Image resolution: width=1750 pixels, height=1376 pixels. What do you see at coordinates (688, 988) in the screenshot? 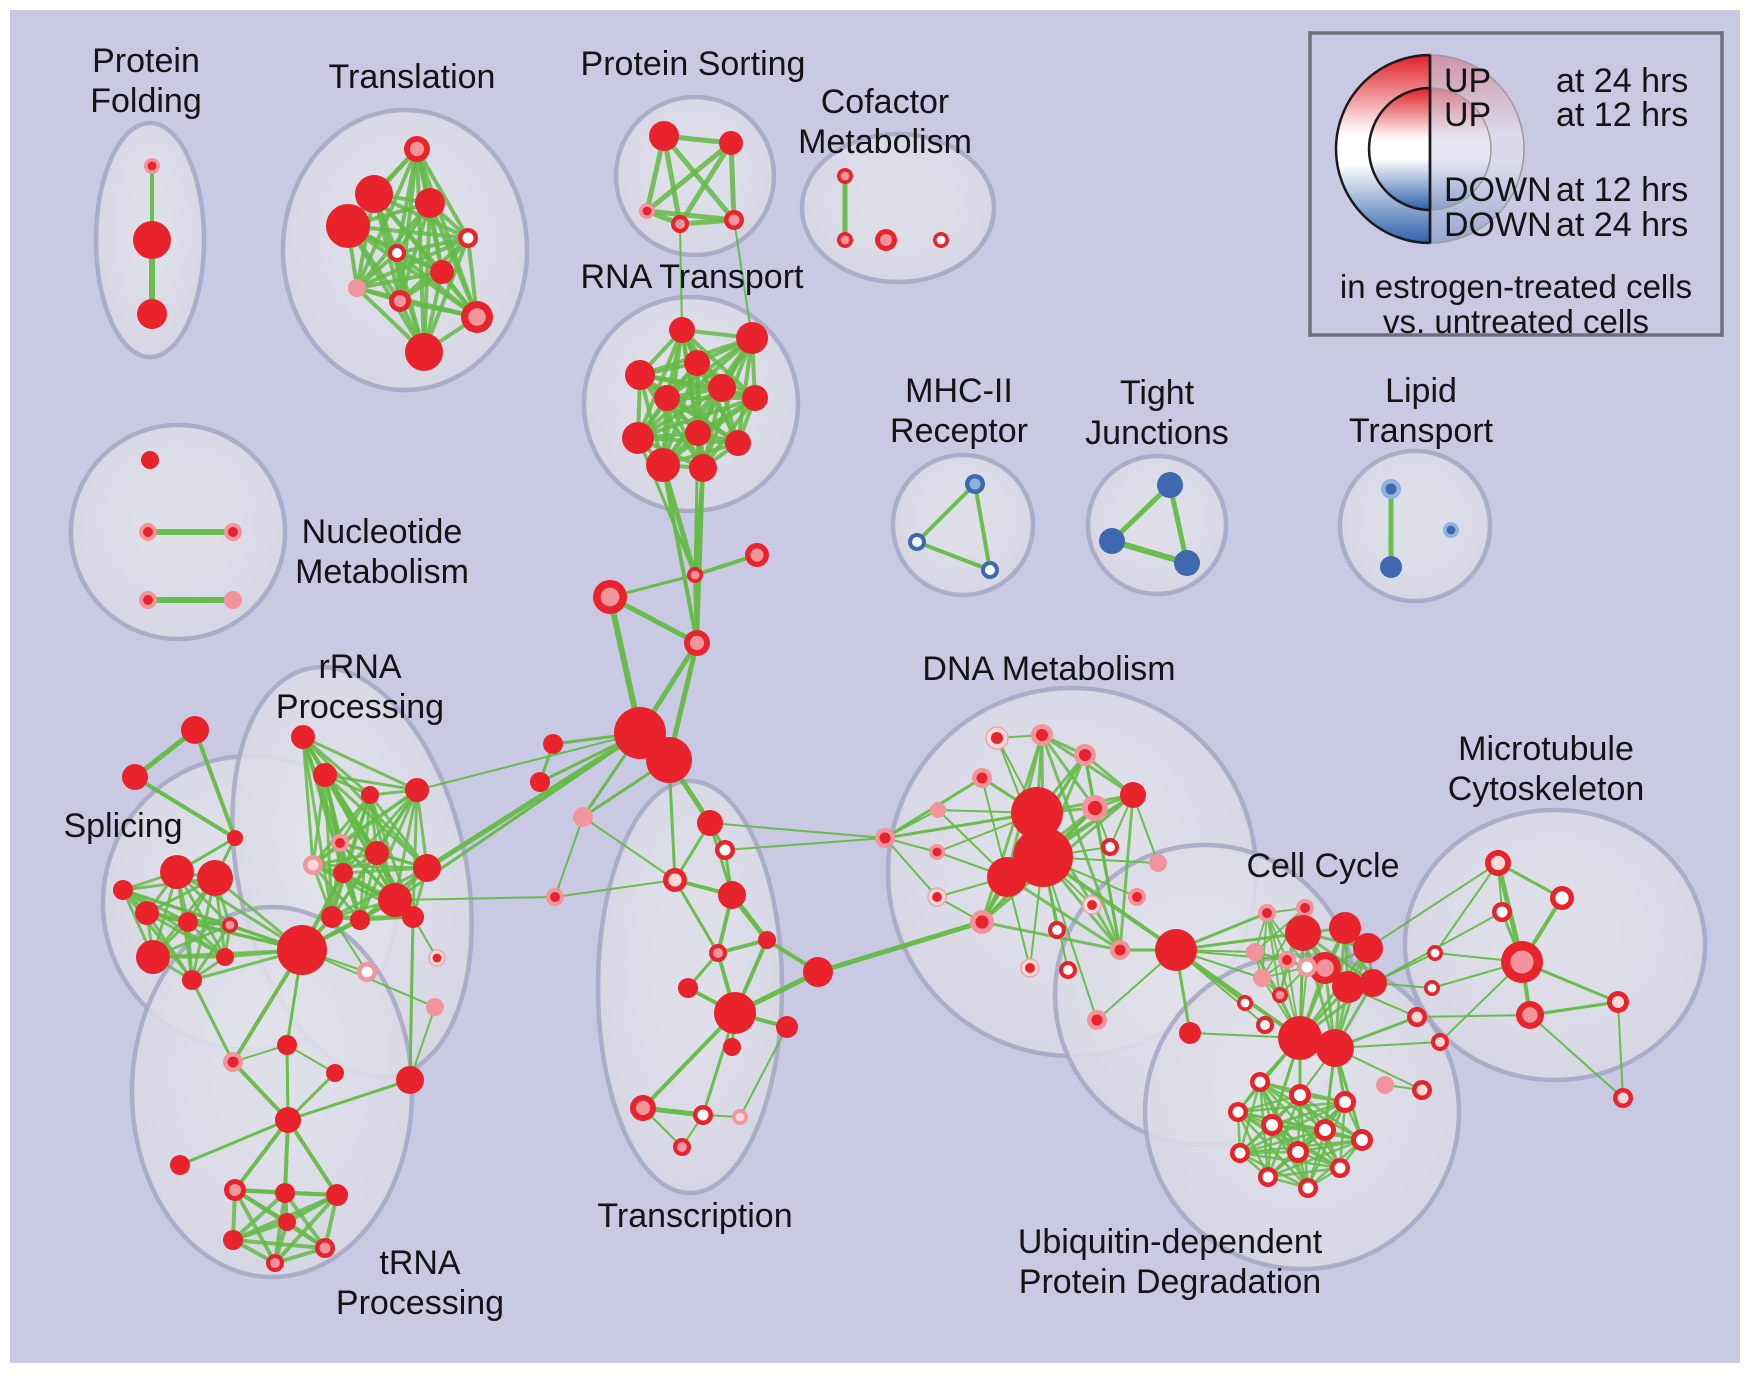
I see `node-tr7` at bounding box center [688, 988].